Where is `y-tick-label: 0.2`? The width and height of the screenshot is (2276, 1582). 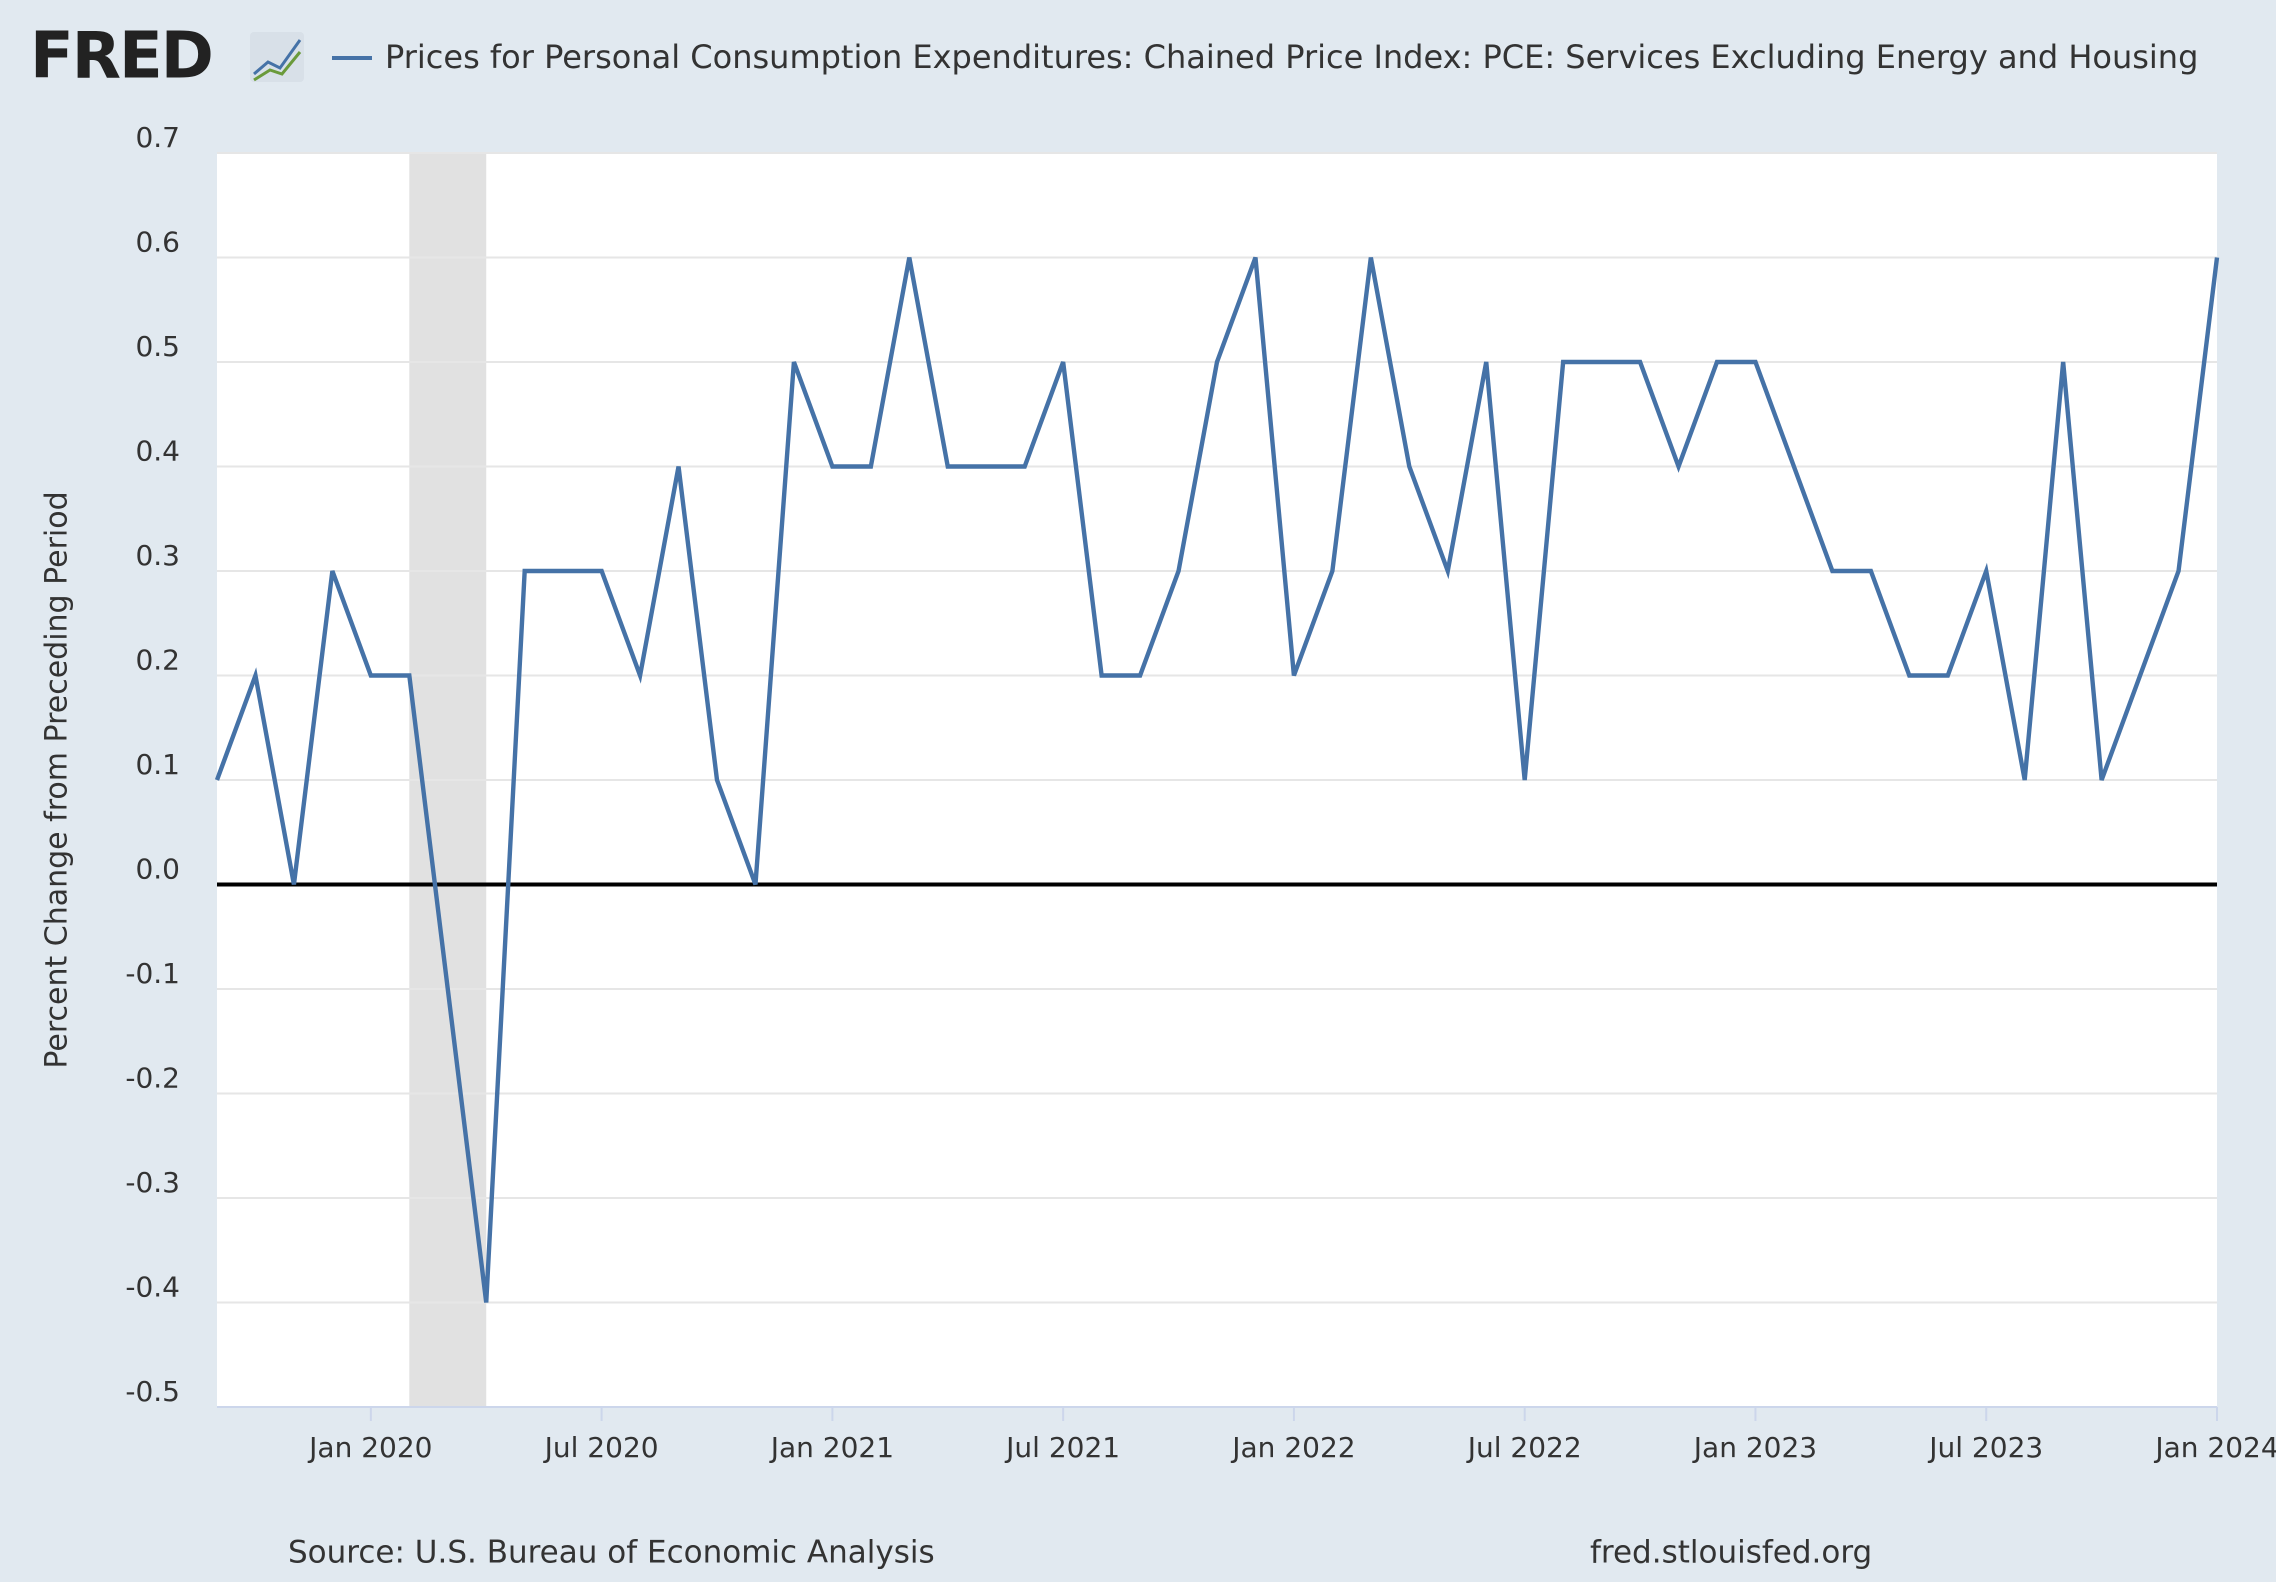
y-tick-label: 0.2 is located at coordinates (157, 660).